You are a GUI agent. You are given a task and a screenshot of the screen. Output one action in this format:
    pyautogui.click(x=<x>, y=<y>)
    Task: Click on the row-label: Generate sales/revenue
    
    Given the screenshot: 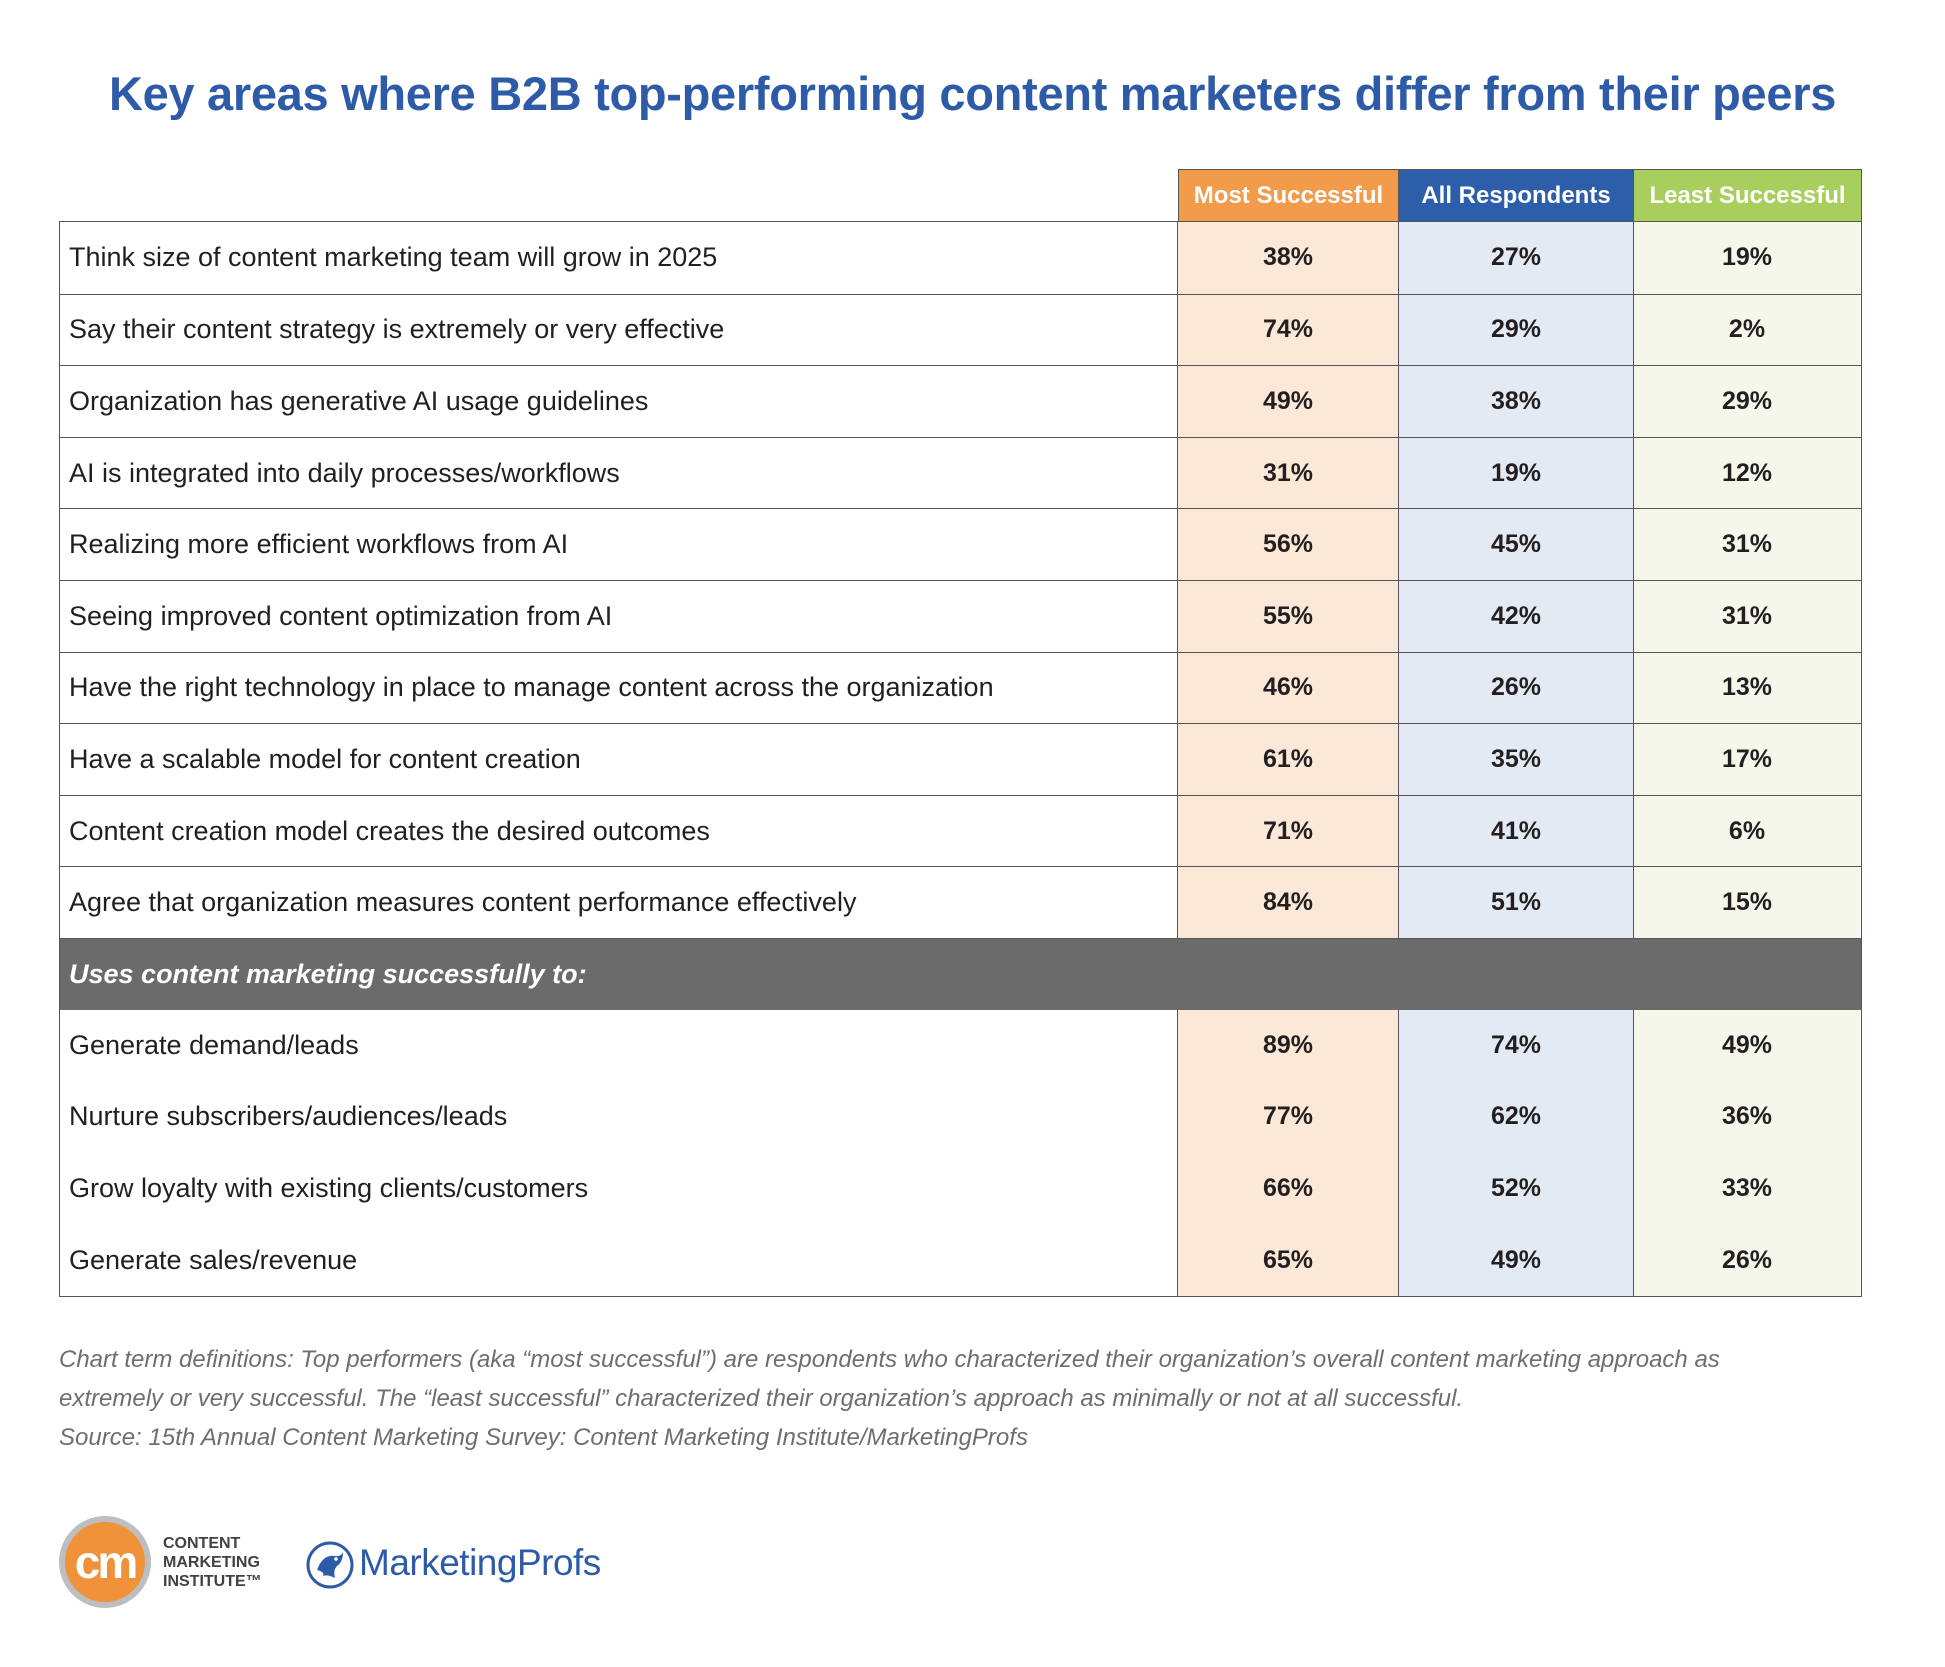 What is the action you would take?
    pyautogui.click(x=619, y=1260)
    